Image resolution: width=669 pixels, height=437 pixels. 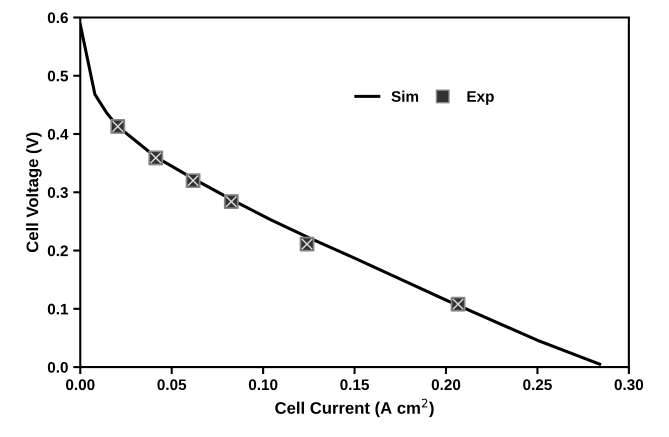 I want to click on y-tick-label: 0.6, so click(x=58, y=18).